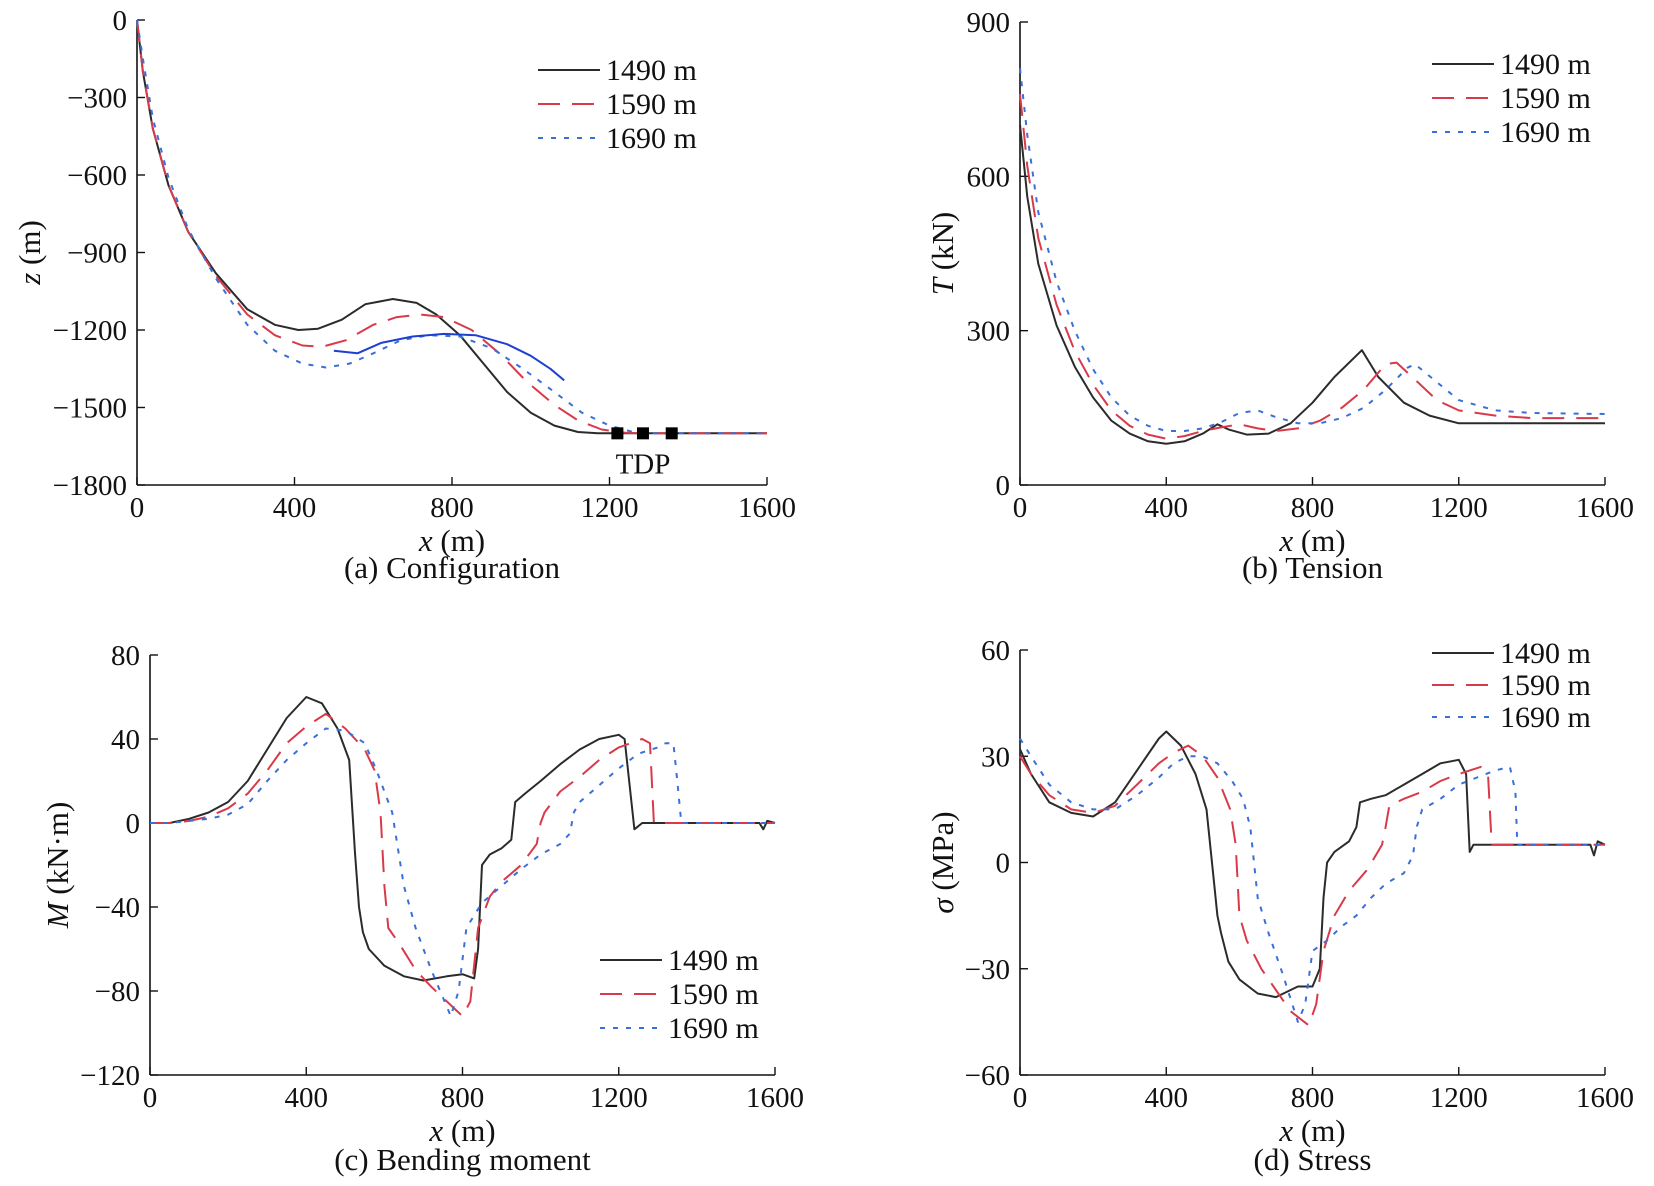  Describe the element at coordinates (942, 254) in the screenshot. I see `y-axis-label: T (kN)` at that location.